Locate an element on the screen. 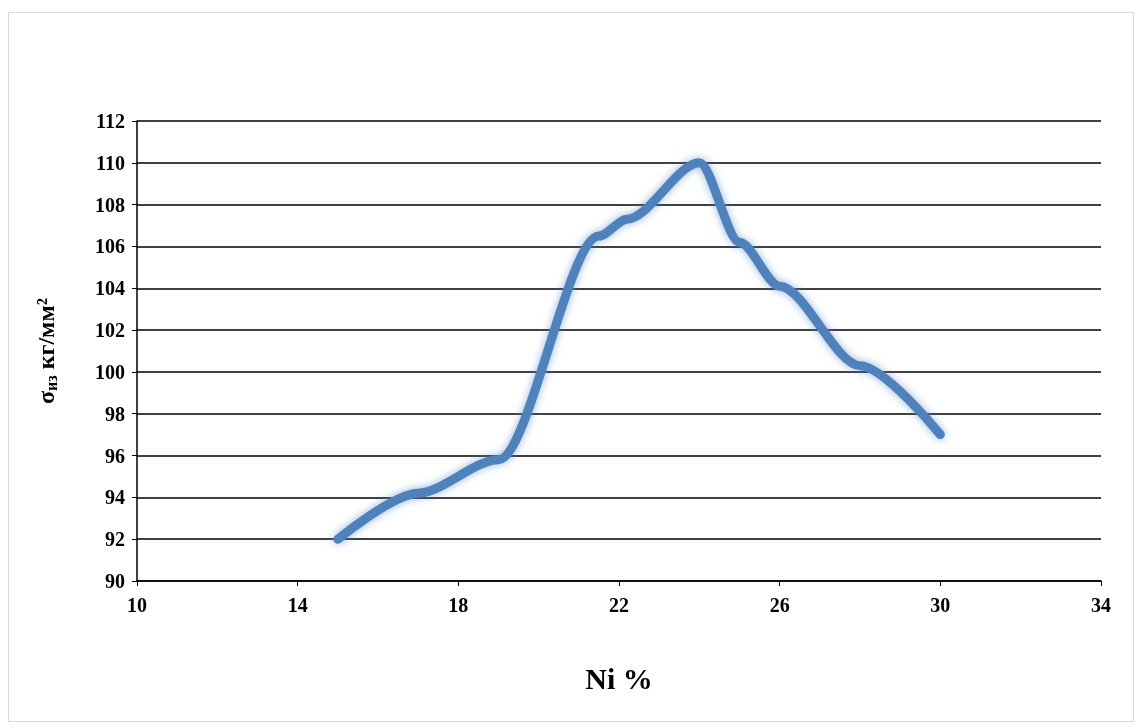 This screenshot has height=727, width=1142. y-tick-label: 100 is located at coordinates (110, 371).